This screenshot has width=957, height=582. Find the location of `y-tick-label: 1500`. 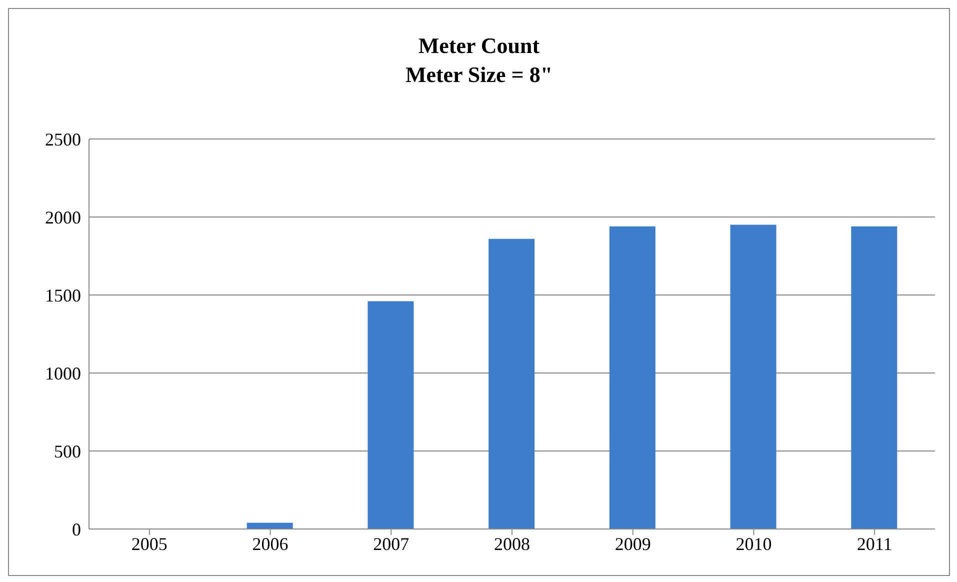

y-tick-label: 1500 is located at coordinates (63, 295).